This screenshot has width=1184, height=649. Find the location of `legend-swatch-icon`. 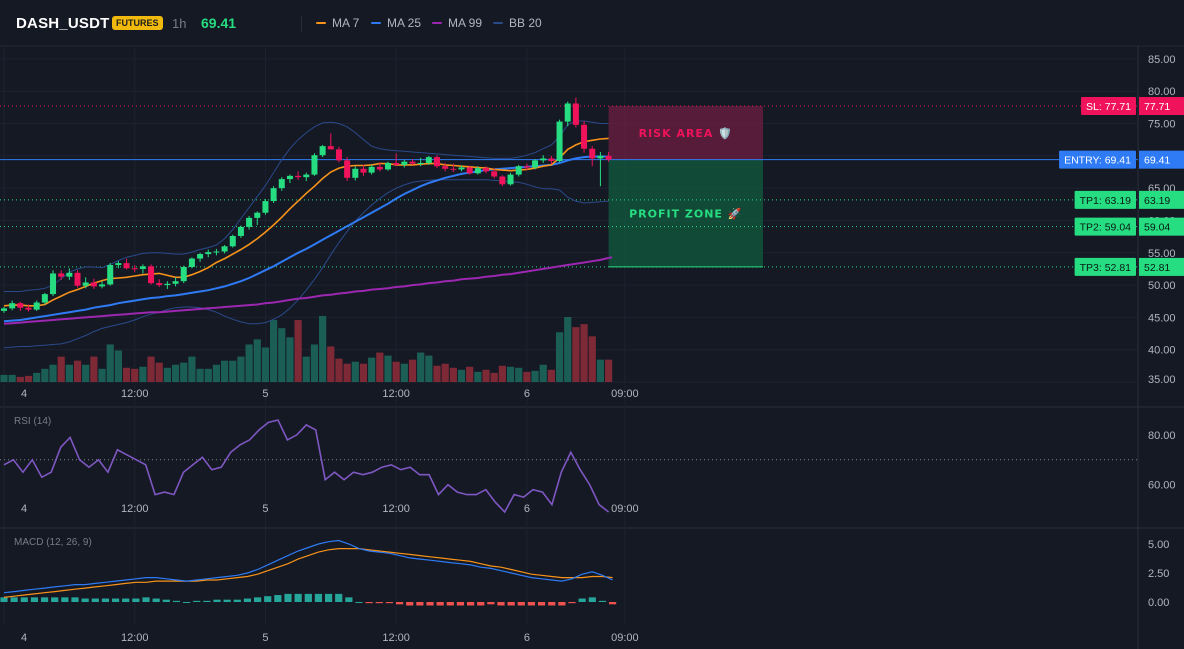

legend-swatch-icon is located at coordinates (321, 23).